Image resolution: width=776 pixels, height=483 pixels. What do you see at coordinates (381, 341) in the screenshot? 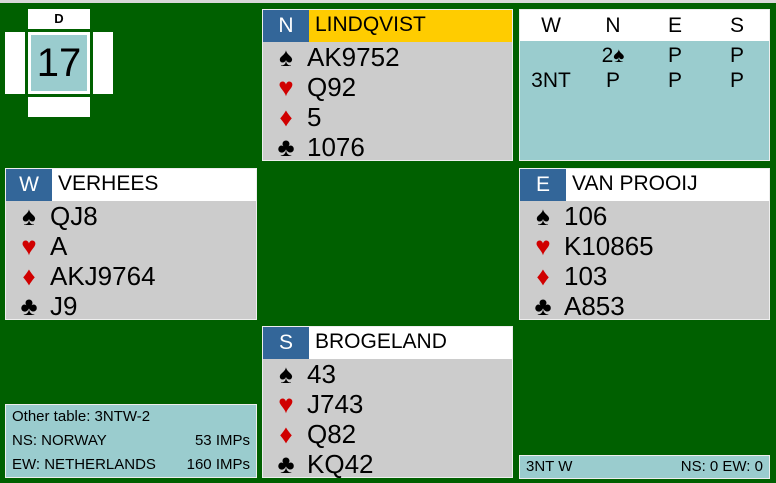
I see `player-name: BROGELAND` at bounding box center [381, 341].